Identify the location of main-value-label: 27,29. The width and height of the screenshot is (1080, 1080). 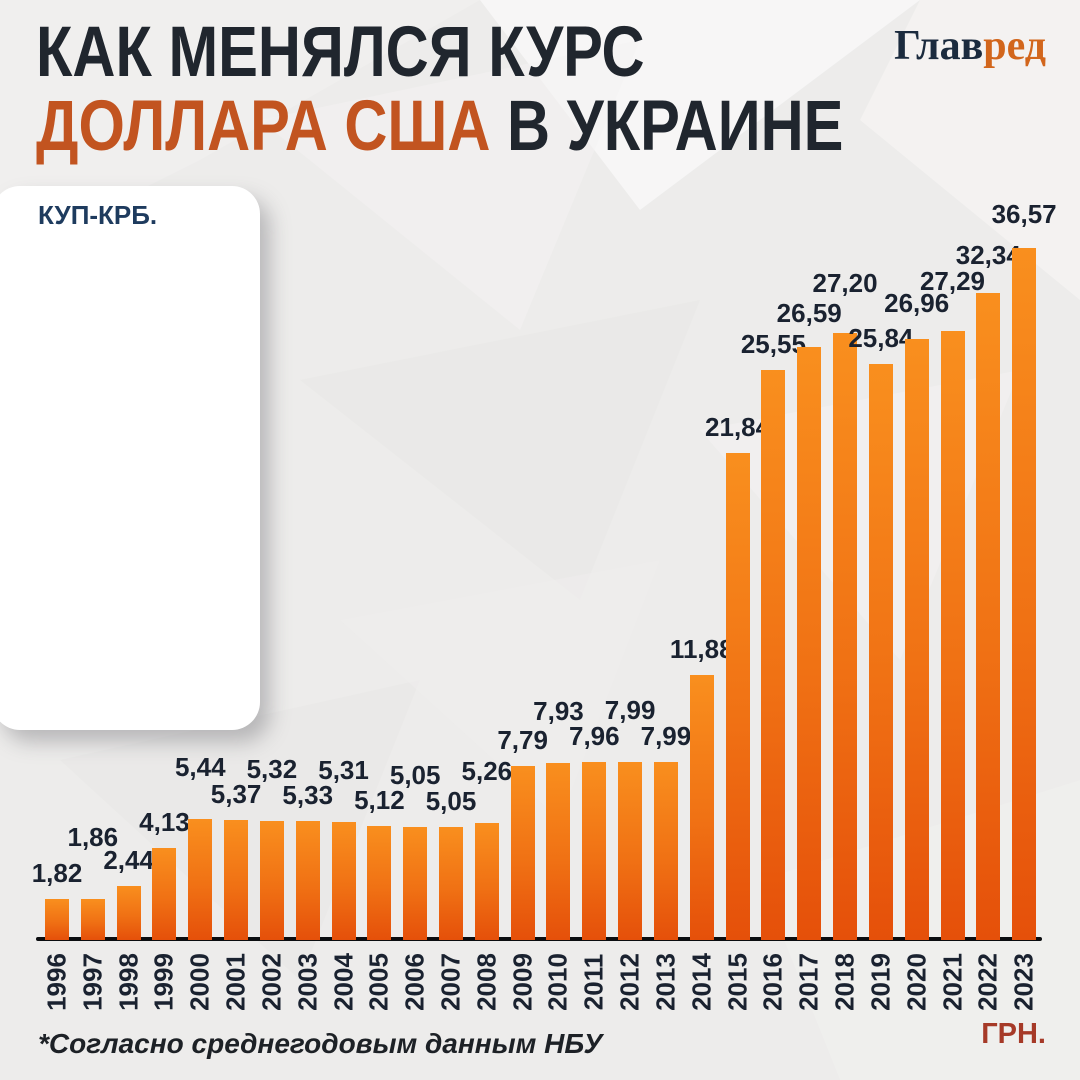
(952, 281).